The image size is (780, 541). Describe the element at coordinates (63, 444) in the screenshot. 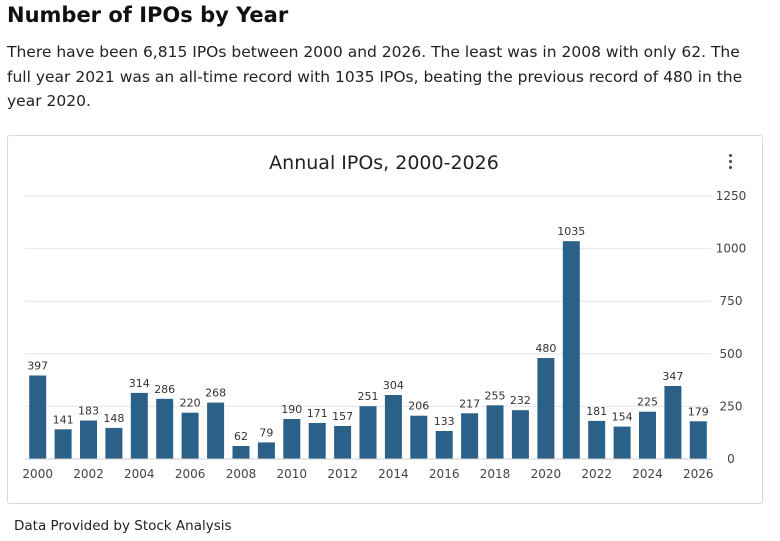

I see `bar-2001` at that location.